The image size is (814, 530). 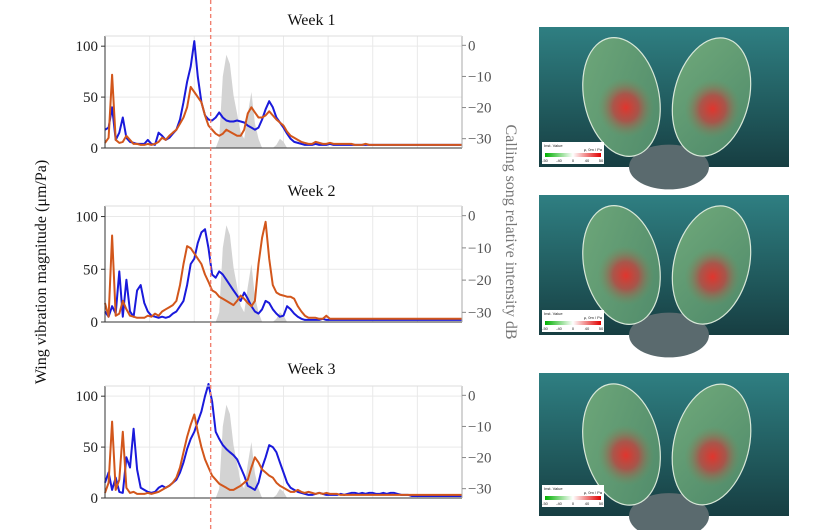 What do you see at coordinates (311, 20) in the screenshot?
I see `panel-title: Week 1` at bounding box center [311, 20].